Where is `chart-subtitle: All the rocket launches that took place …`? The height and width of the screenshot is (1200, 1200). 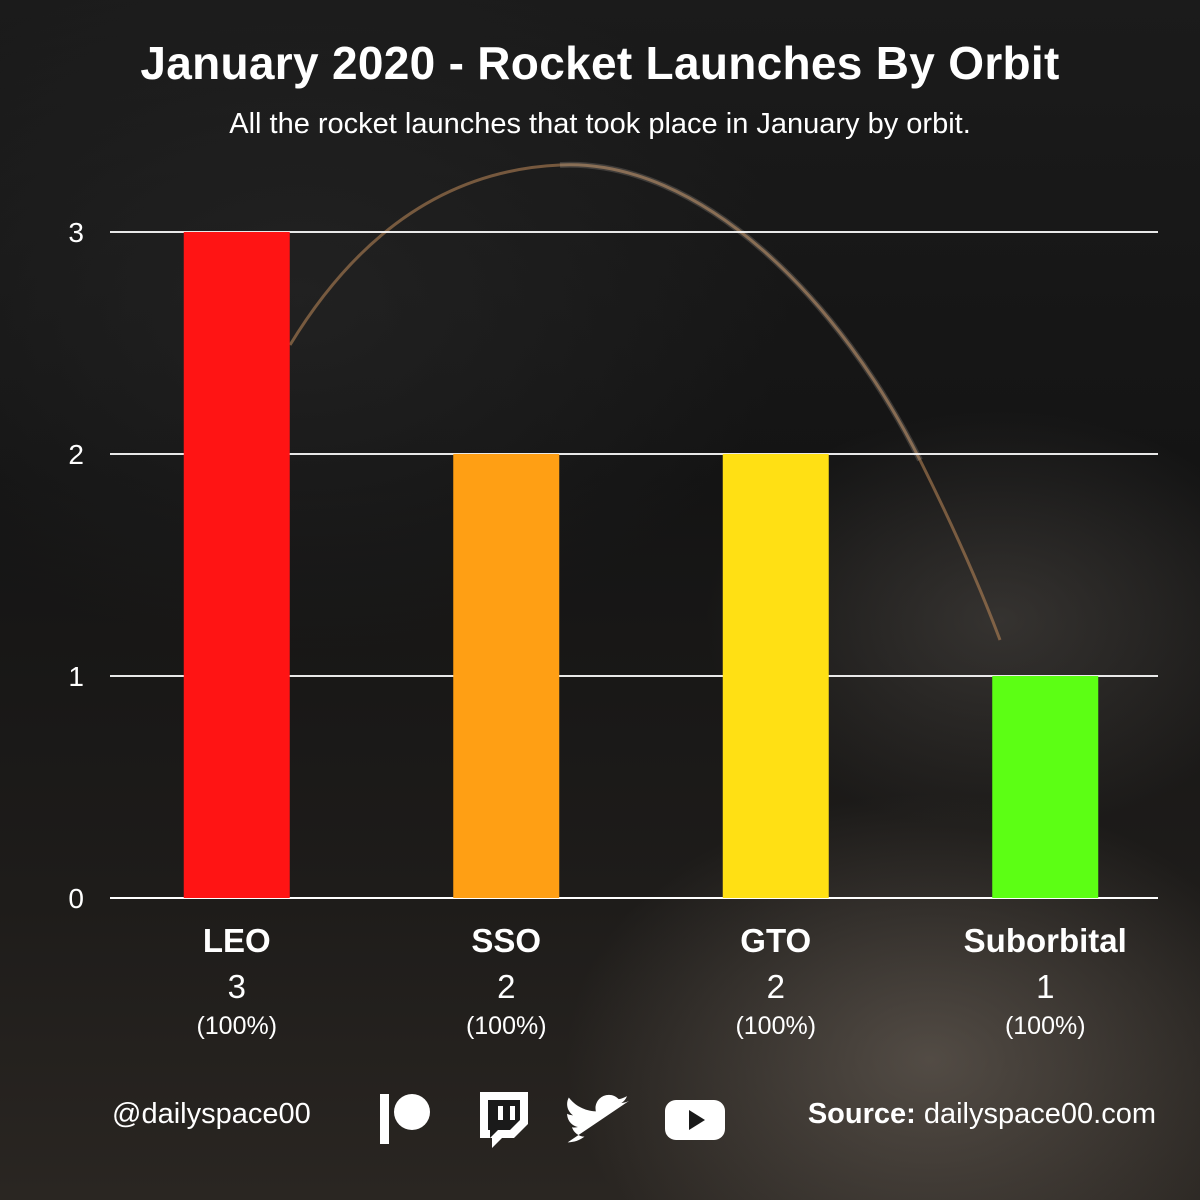 chart-subtitle: All the rocket launches that took place … is located at coordinates (600, 124).